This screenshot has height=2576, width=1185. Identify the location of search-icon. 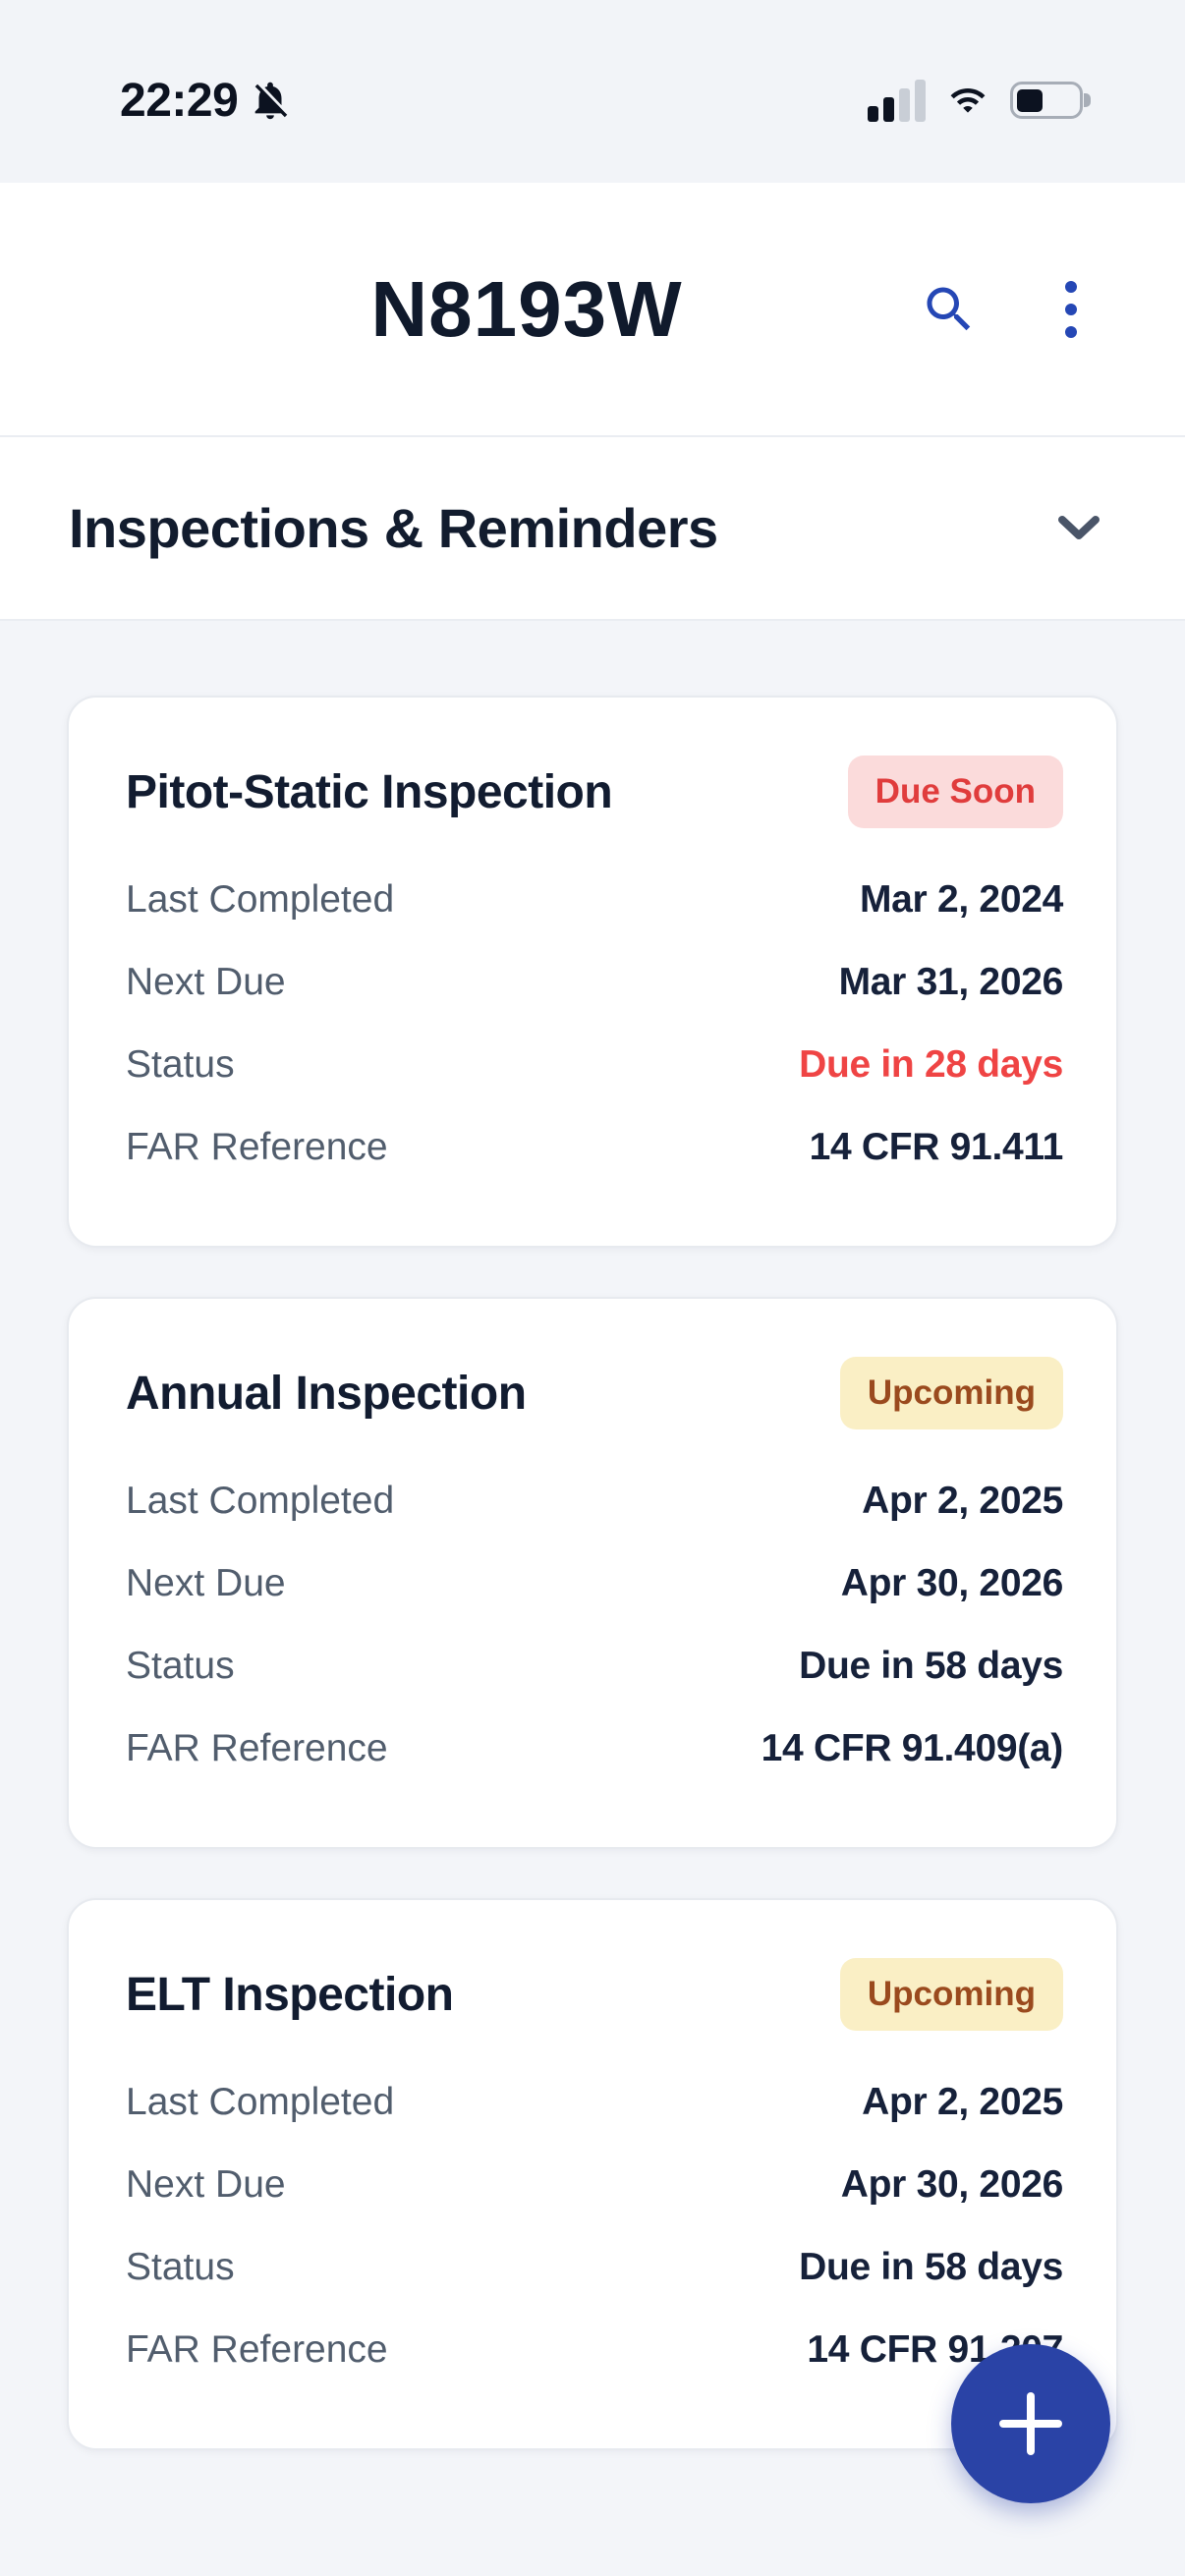
(949, 308).